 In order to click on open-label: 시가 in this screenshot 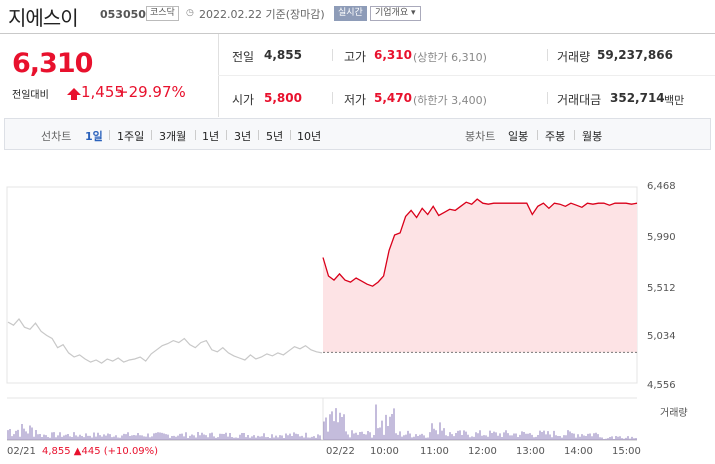, I will do `click(243, 100)`.